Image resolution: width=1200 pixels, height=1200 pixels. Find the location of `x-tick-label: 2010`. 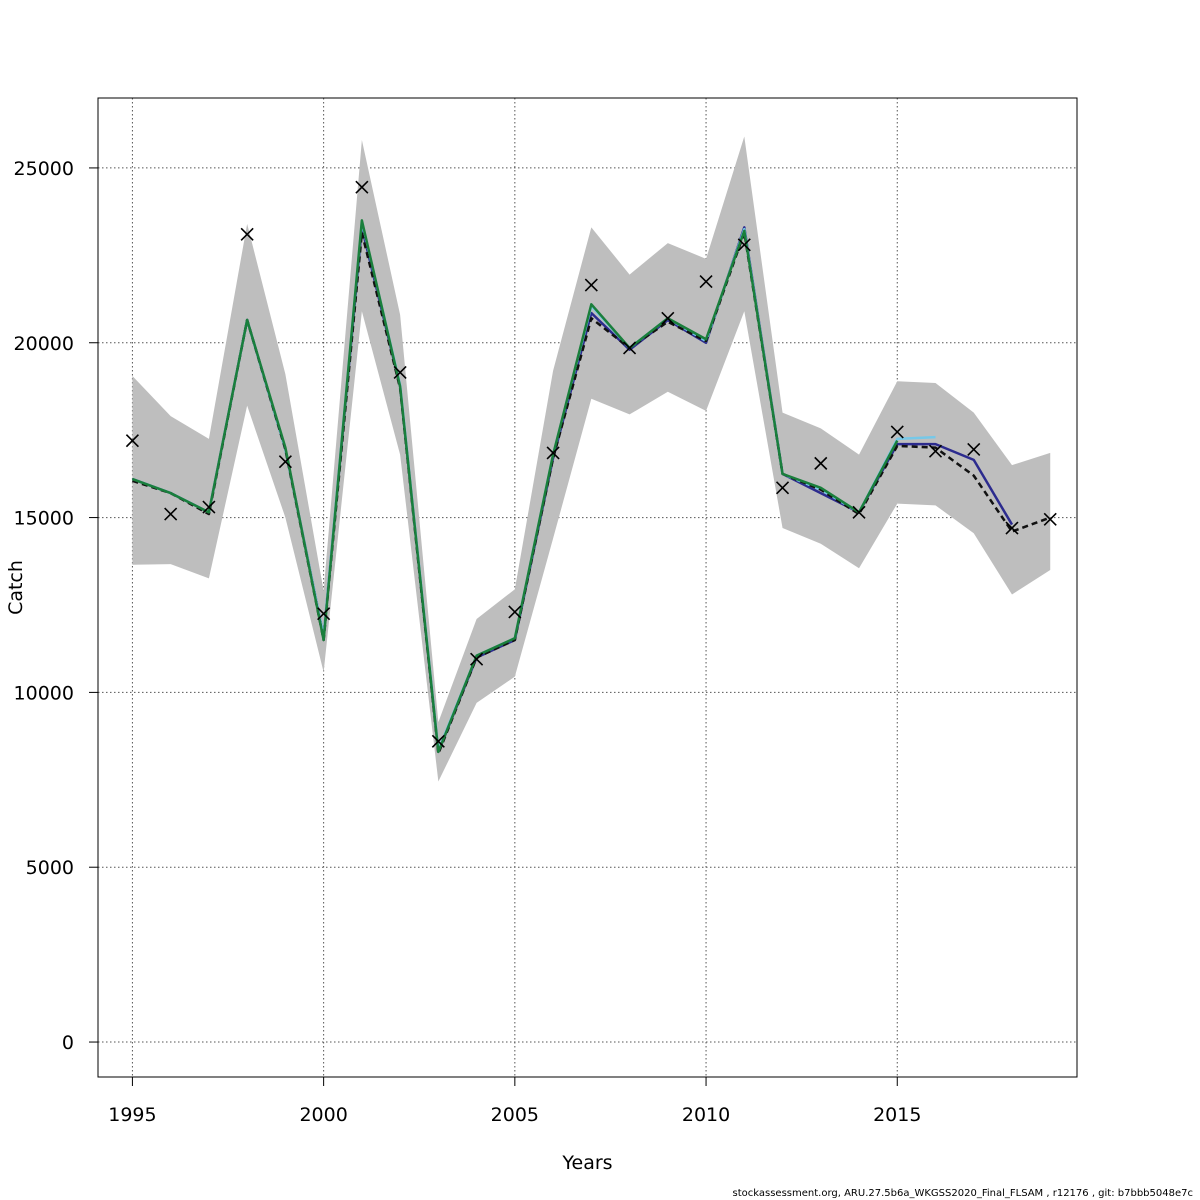

x-tick-label: 2010 is located at coordinates (706, 1115).